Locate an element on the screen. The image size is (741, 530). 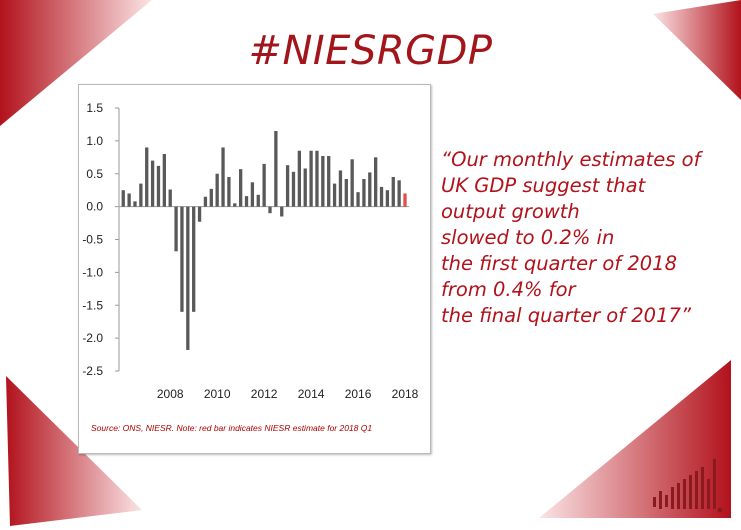
corner-decoration-top-right is located at coordinates (697, 50).